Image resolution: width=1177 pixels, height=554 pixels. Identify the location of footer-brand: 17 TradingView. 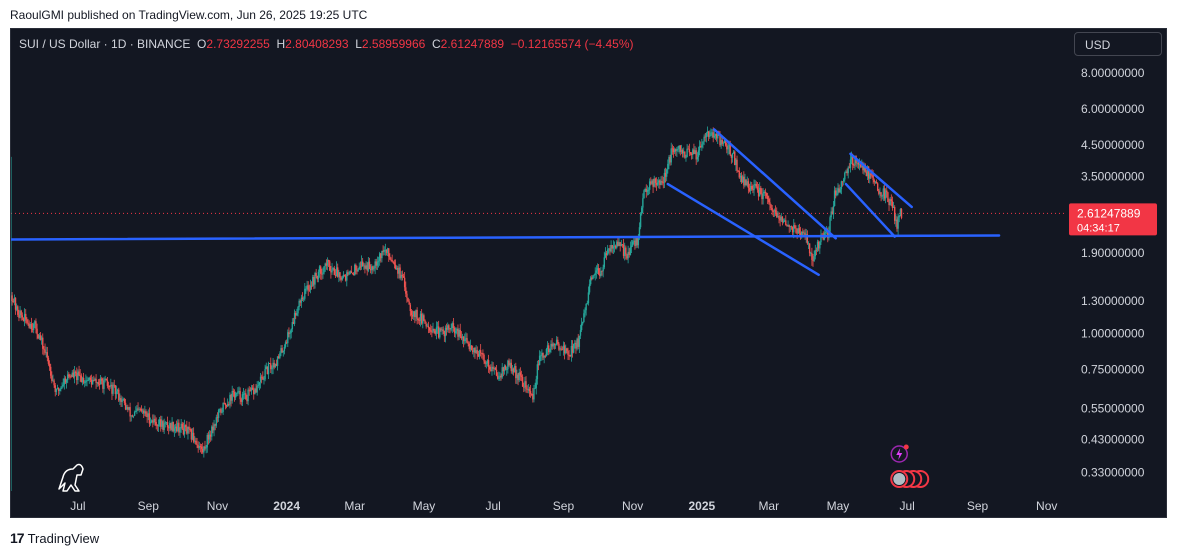
(54, 538).